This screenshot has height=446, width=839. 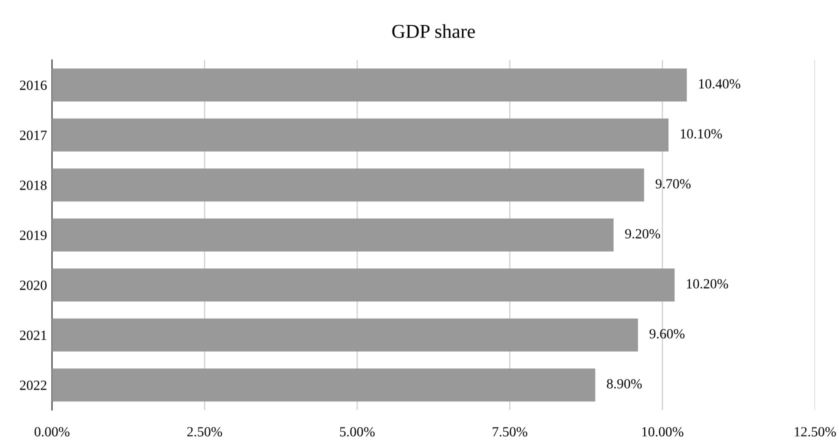 I want to click on data-label: 9.70%, so click(x=673, y=184).